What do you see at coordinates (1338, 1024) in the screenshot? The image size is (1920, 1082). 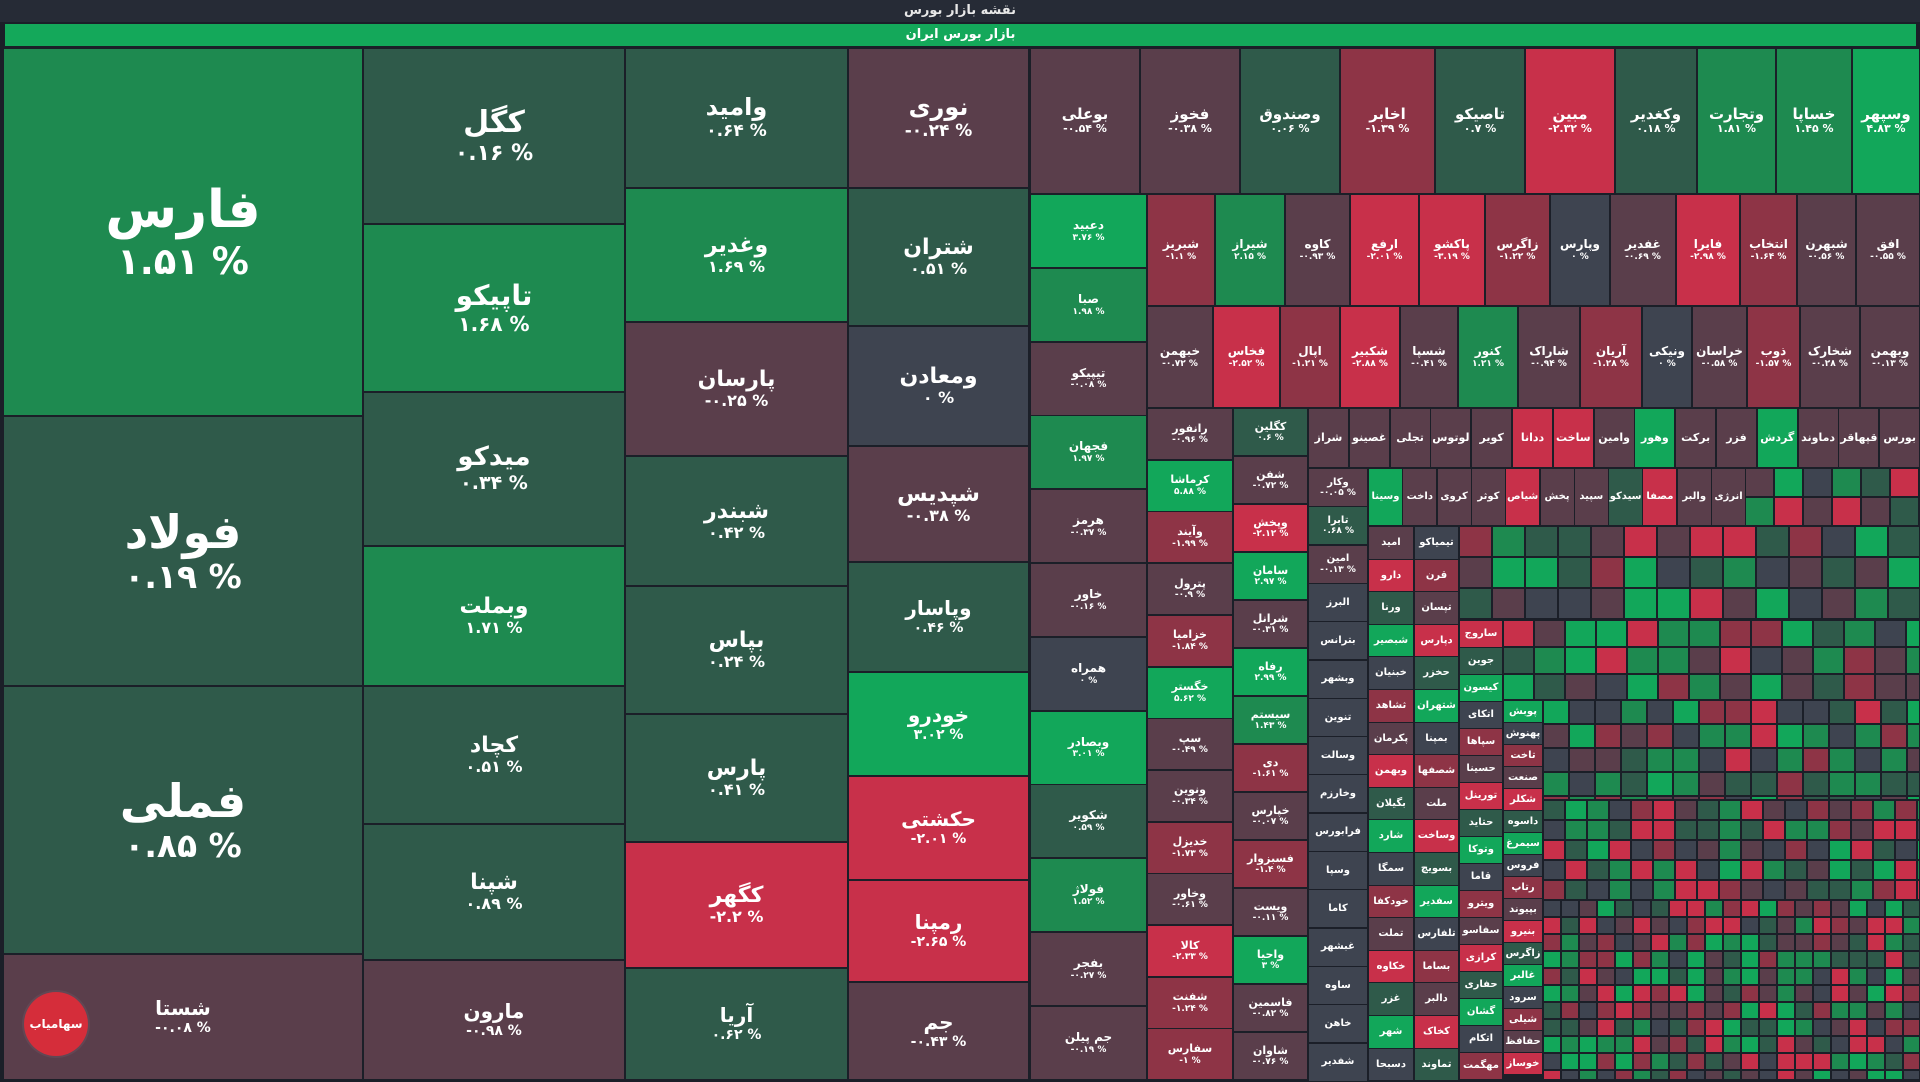 I see `stock-tile: خاهن` at bounding box center [1338, 1024].